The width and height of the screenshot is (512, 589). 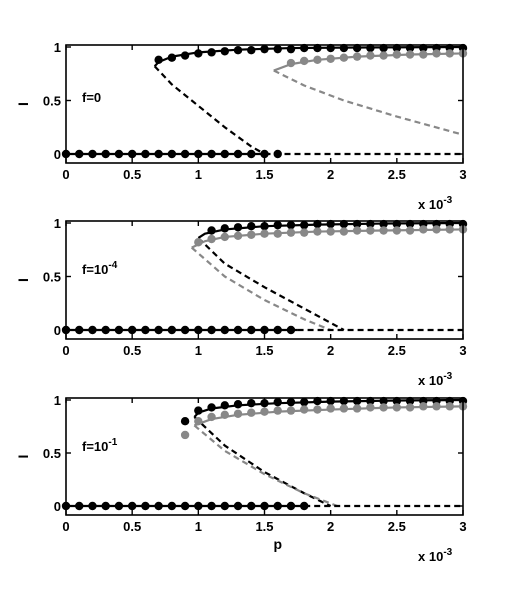 I want to click on x-tick-label: 2.5, so click(x=397, y=350).